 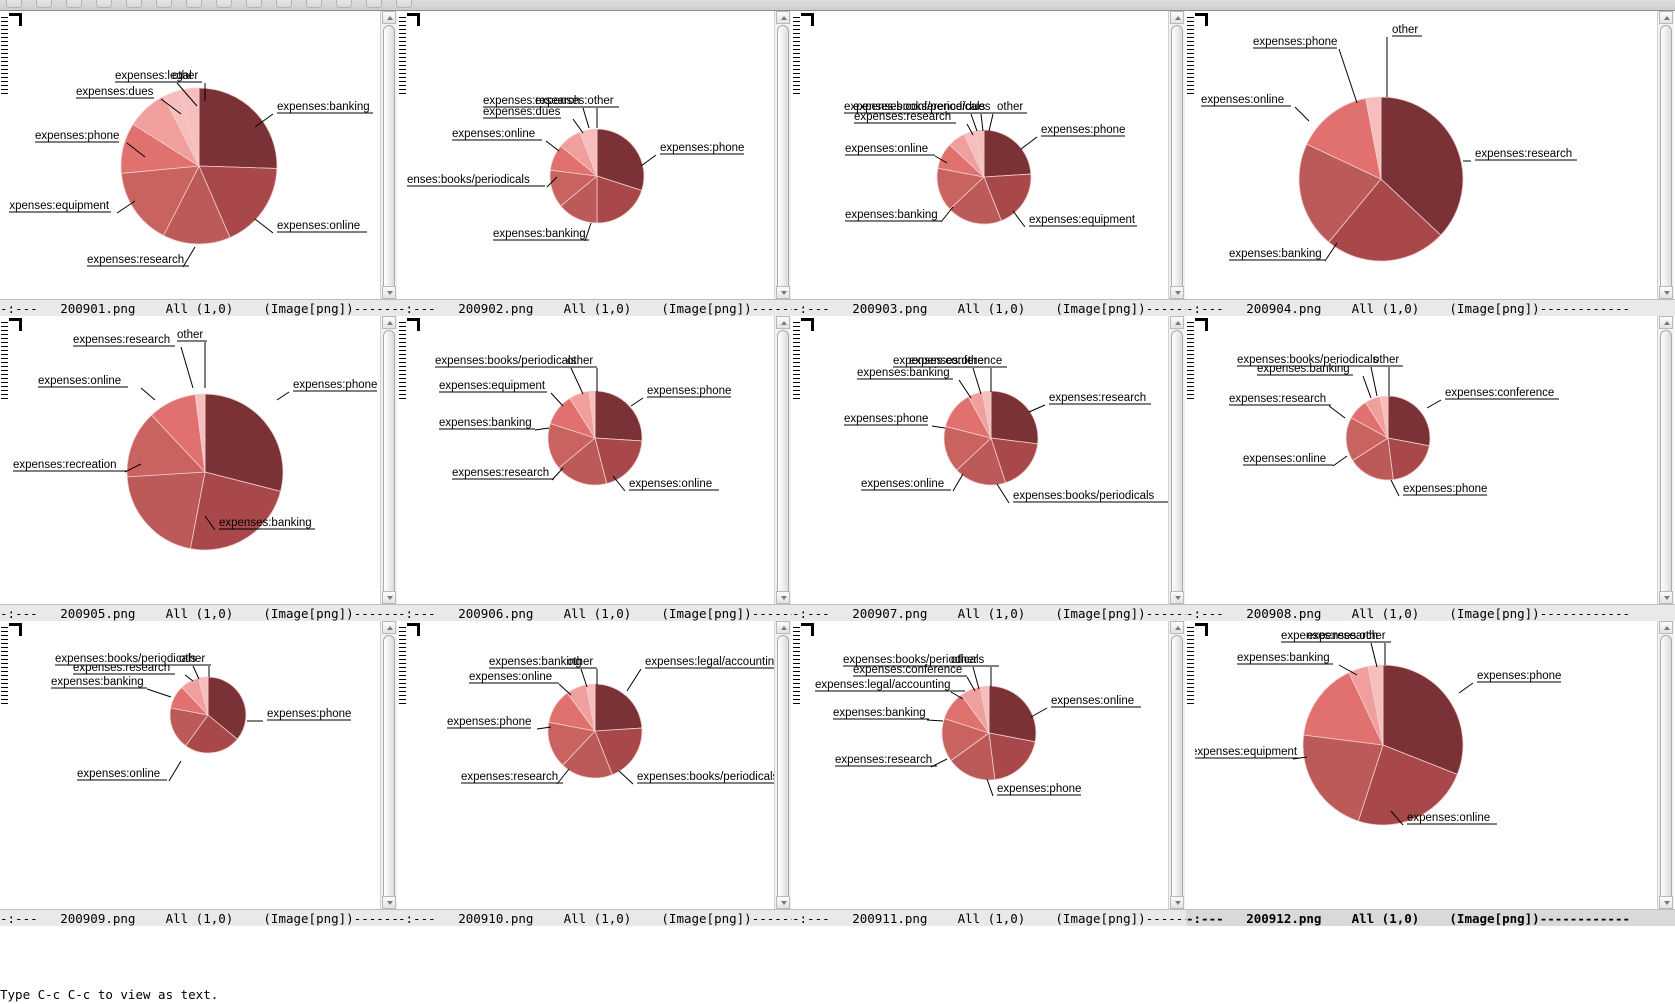 What do you see at coordinates (194, 4) in the screenshot?
I see `copy-icon` at bounding box center [194, 4].